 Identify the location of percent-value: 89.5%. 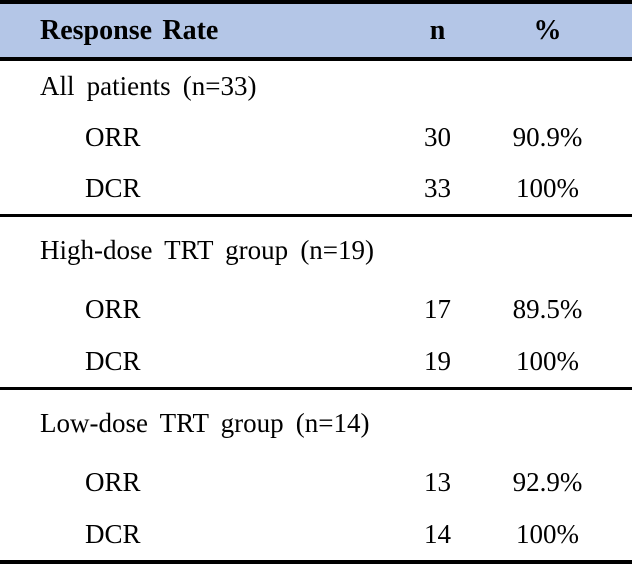
(547, 308).